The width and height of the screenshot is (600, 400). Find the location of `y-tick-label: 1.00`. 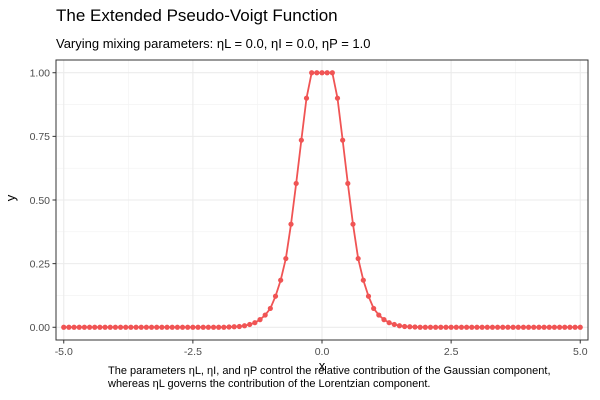

y-tick-label: 1.00 is located at coordinates (40, 74).